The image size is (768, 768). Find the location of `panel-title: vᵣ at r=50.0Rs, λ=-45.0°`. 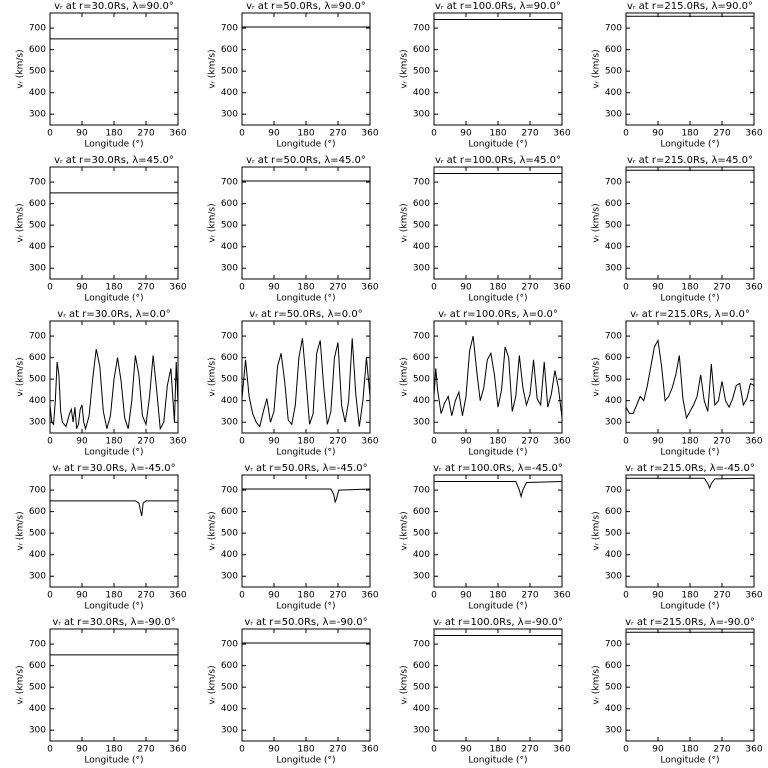

panel-title: vᵣ at r=50.0Rs, λ=-45.0° is located at coordinates (305, 468).